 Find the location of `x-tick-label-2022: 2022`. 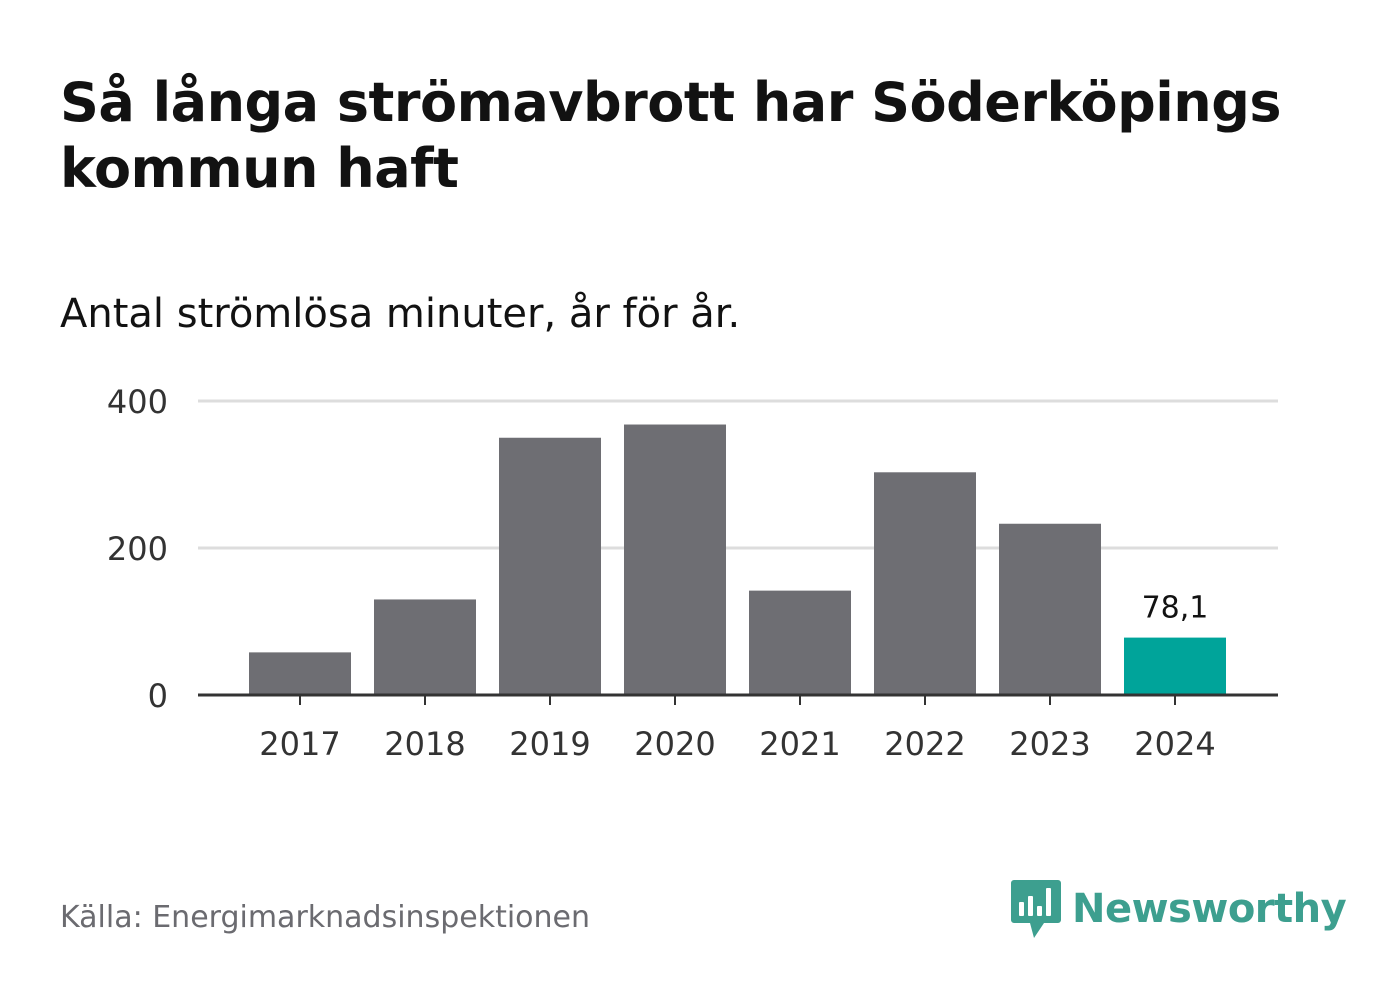

x-tick-label-2022: 2022 is located at coordinates (924, 744).